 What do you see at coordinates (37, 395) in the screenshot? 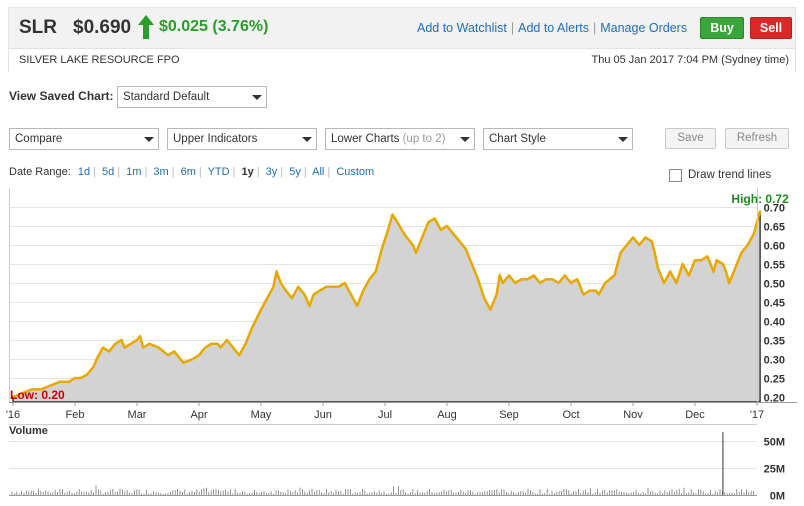
I see `low-label: Low: 0.20` at bounding box center [37, 395].